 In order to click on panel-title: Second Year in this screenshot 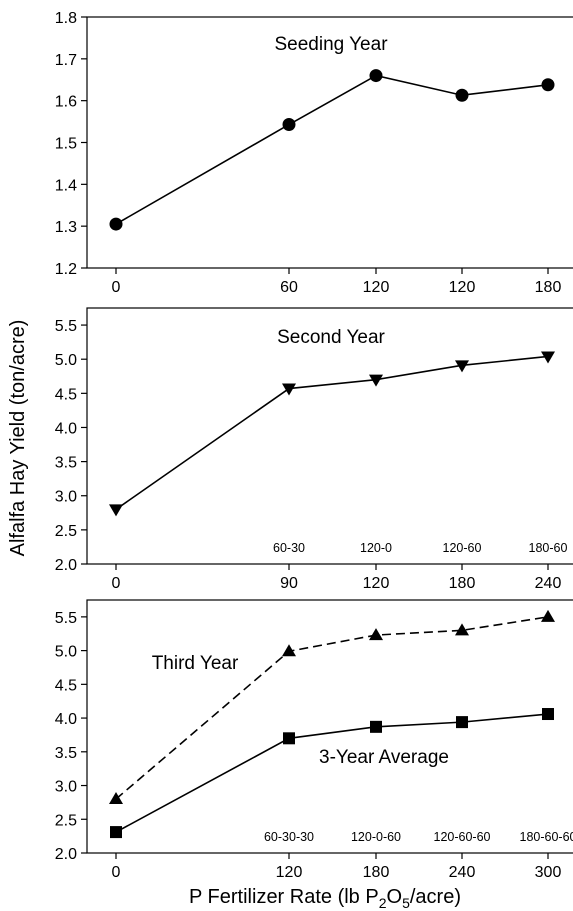, I will do `click(331, 337)`.